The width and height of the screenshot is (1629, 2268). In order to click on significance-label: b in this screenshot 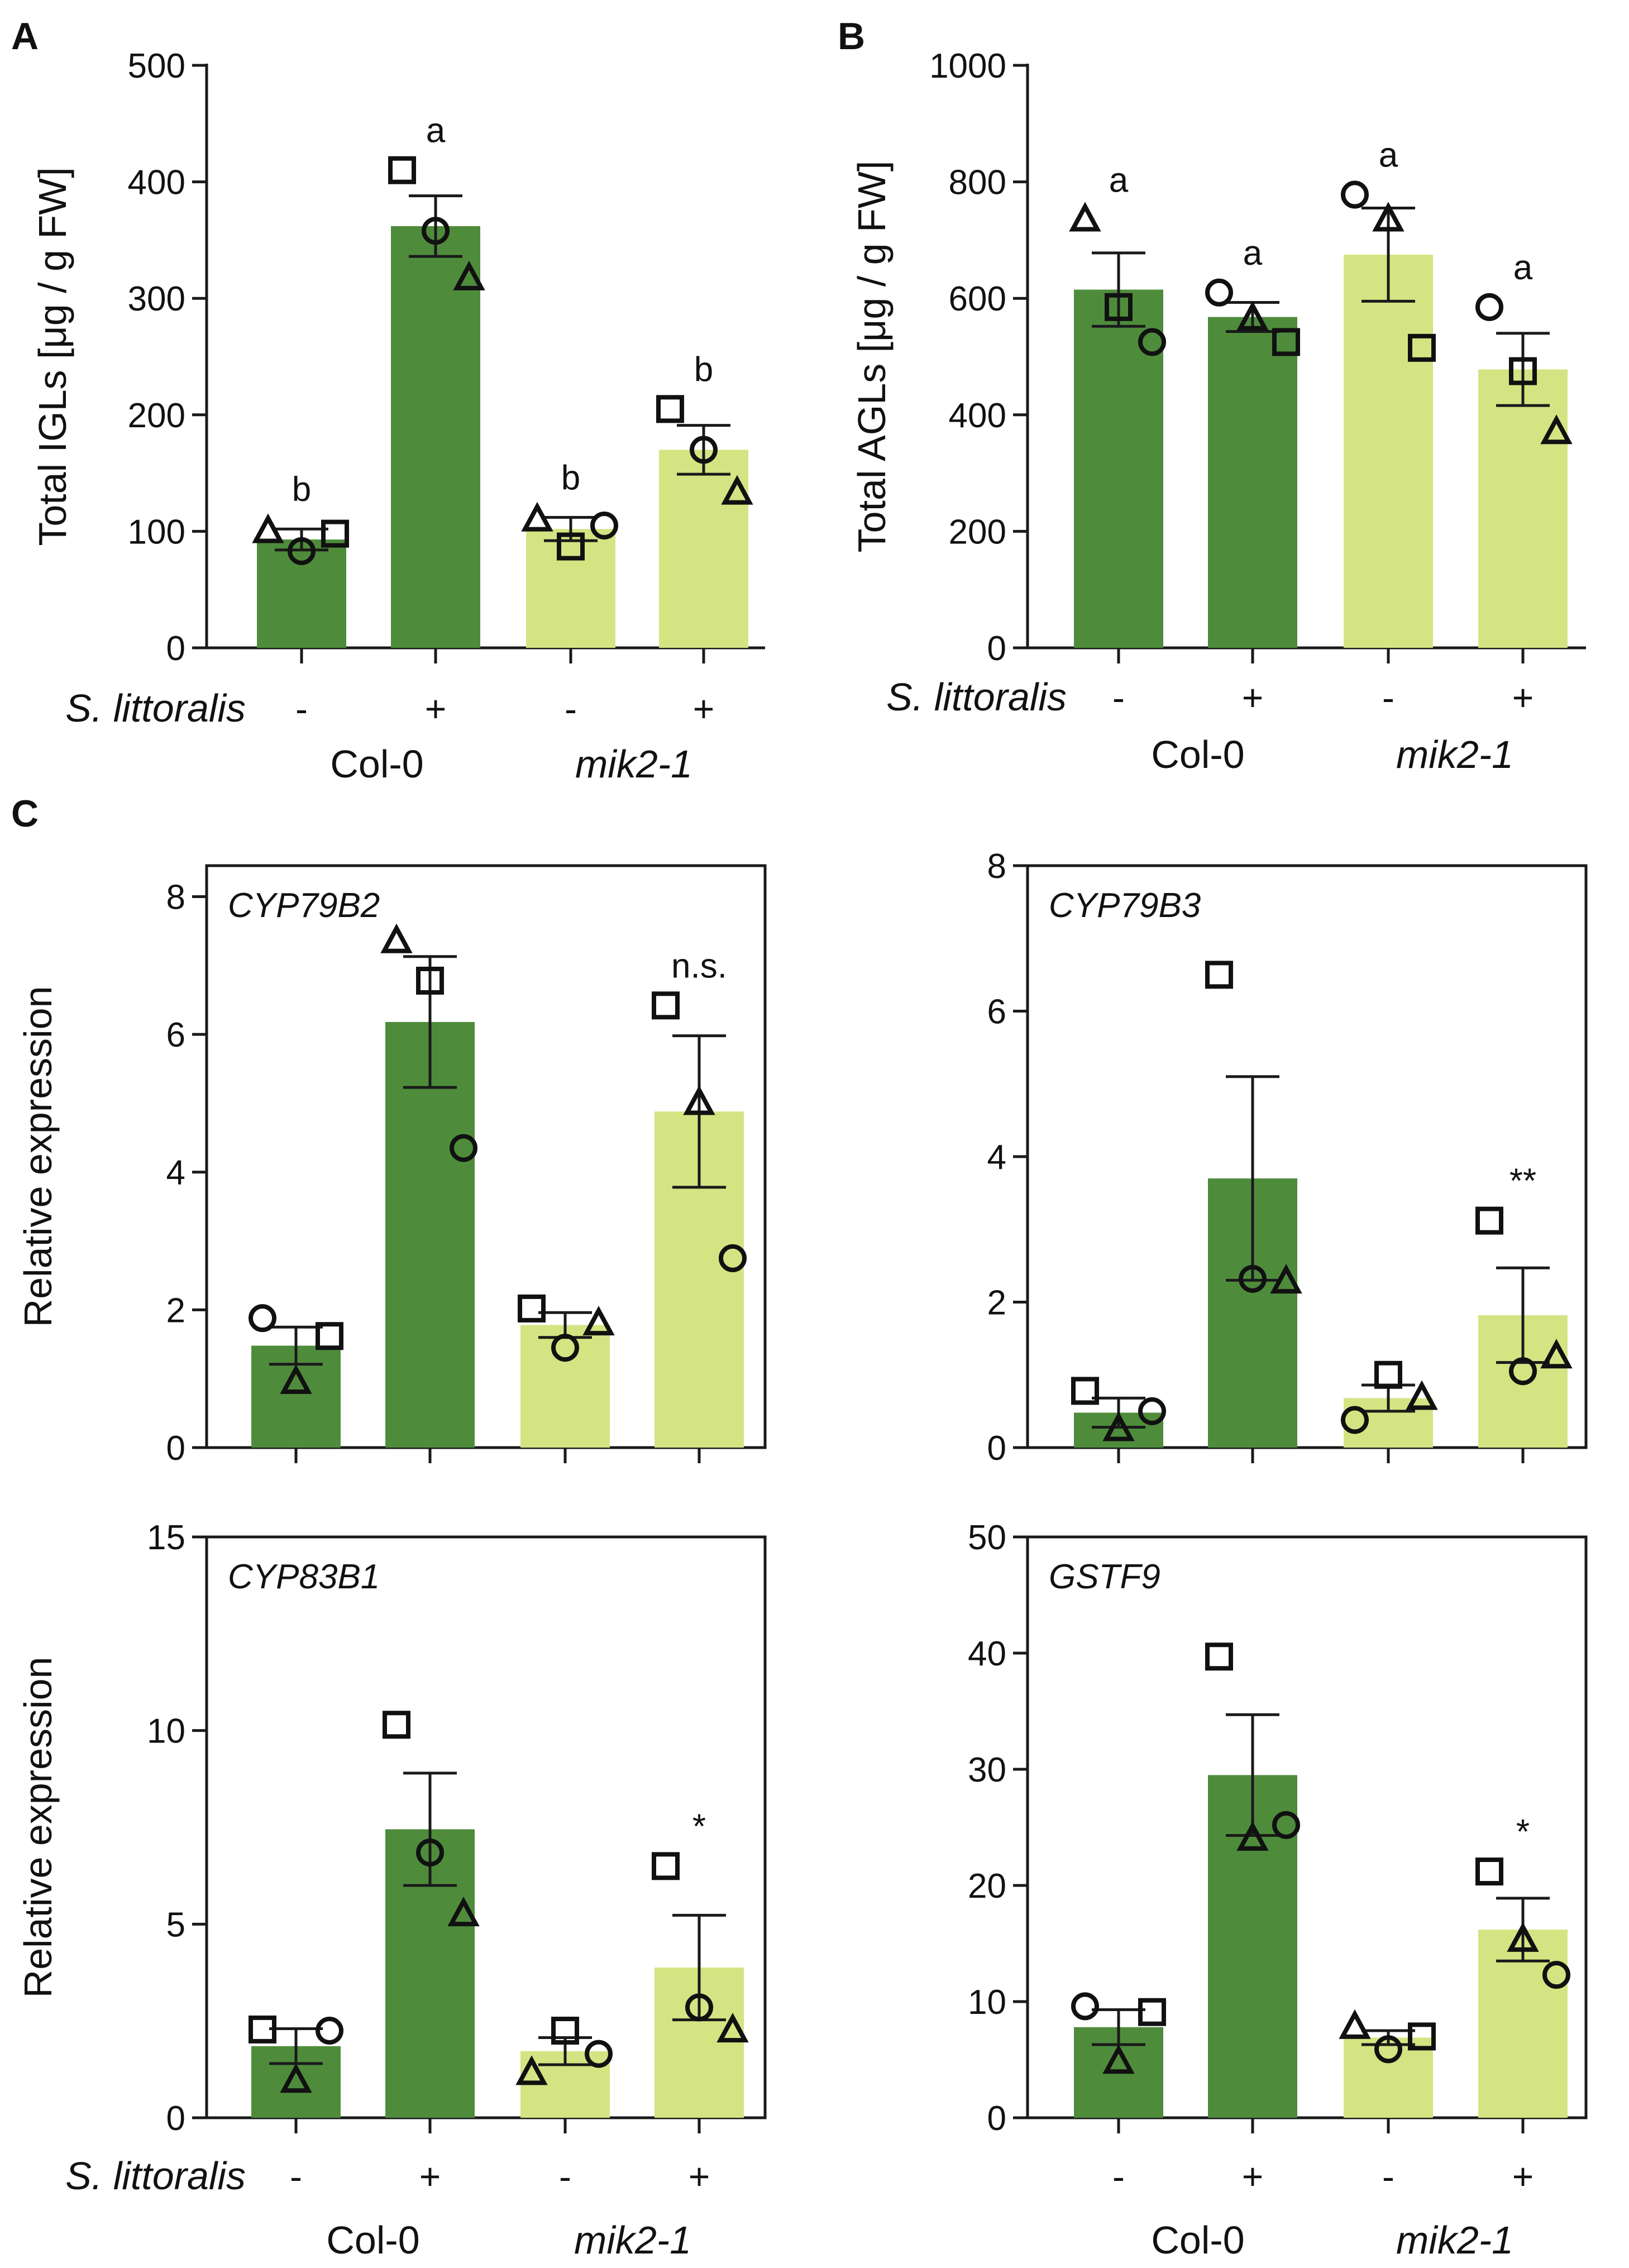, I will do `click(570, 478)`.